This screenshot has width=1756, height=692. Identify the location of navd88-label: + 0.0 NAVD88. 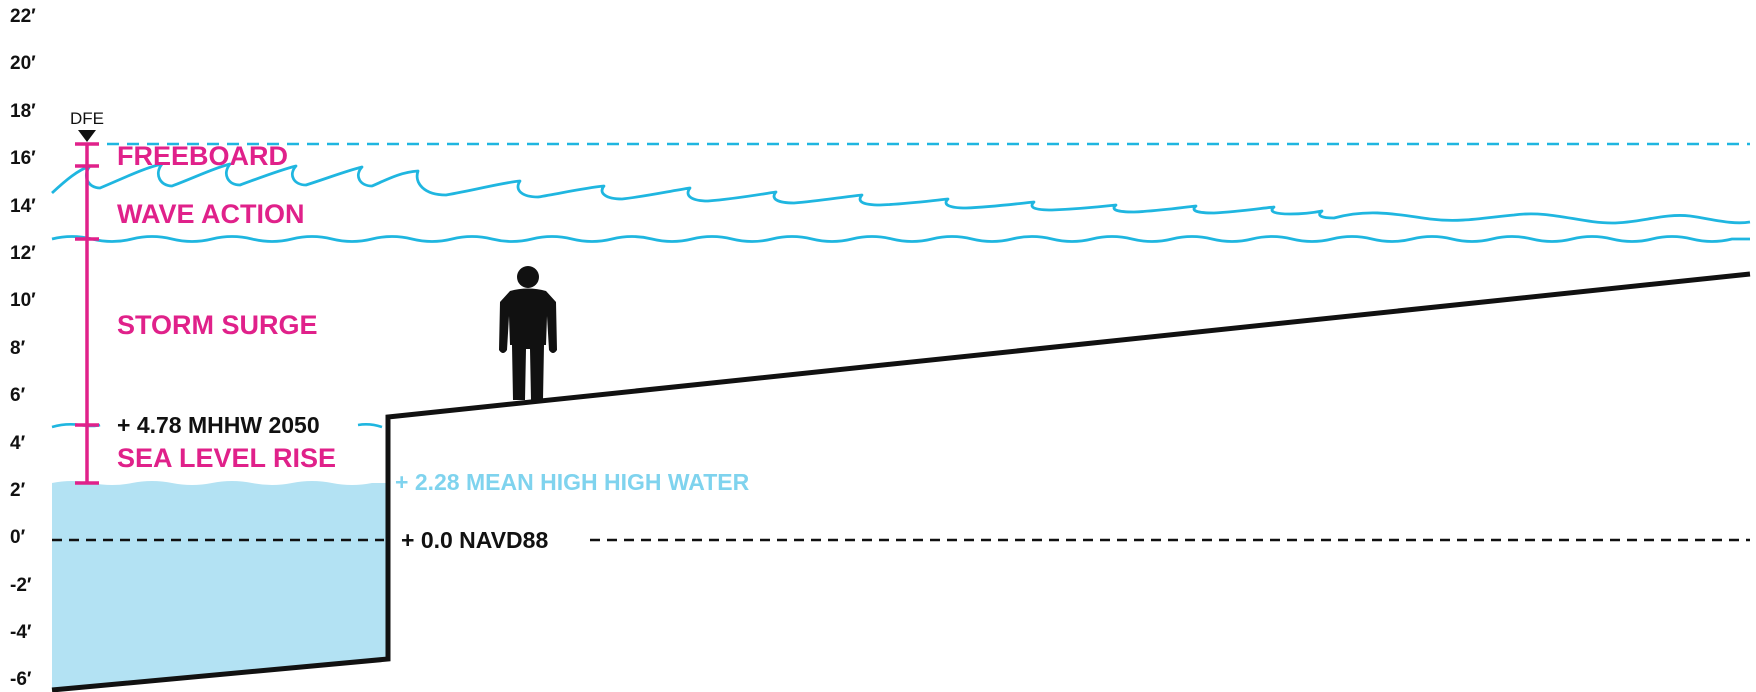
(474, 540).